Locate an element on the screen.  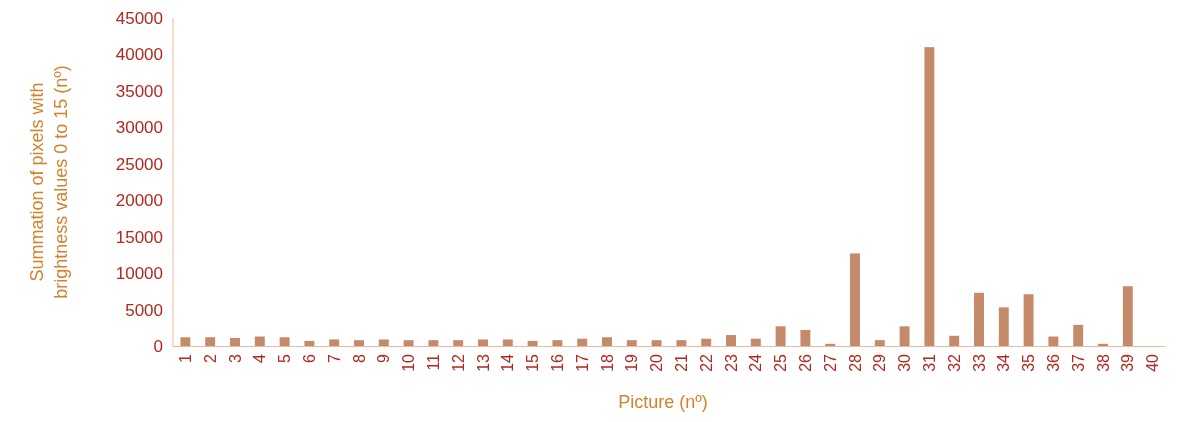
x-tick-label: 39 is located at coordinates (1128, 362).